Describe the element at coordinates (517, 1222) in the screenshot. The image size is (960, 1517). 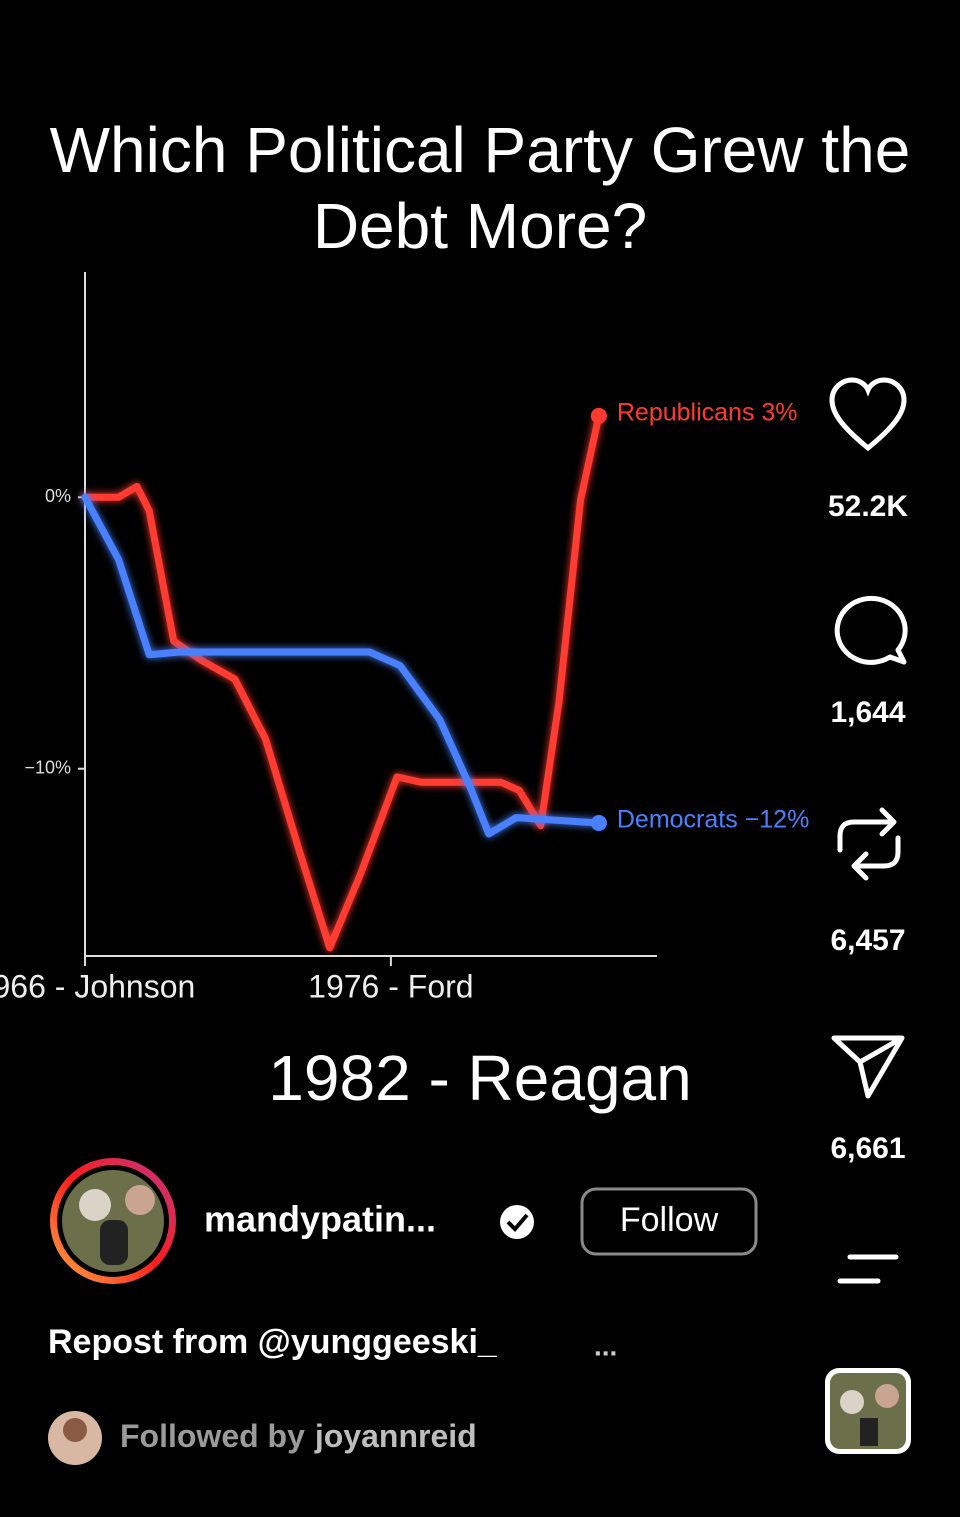
I see `verified-badge` at that location.